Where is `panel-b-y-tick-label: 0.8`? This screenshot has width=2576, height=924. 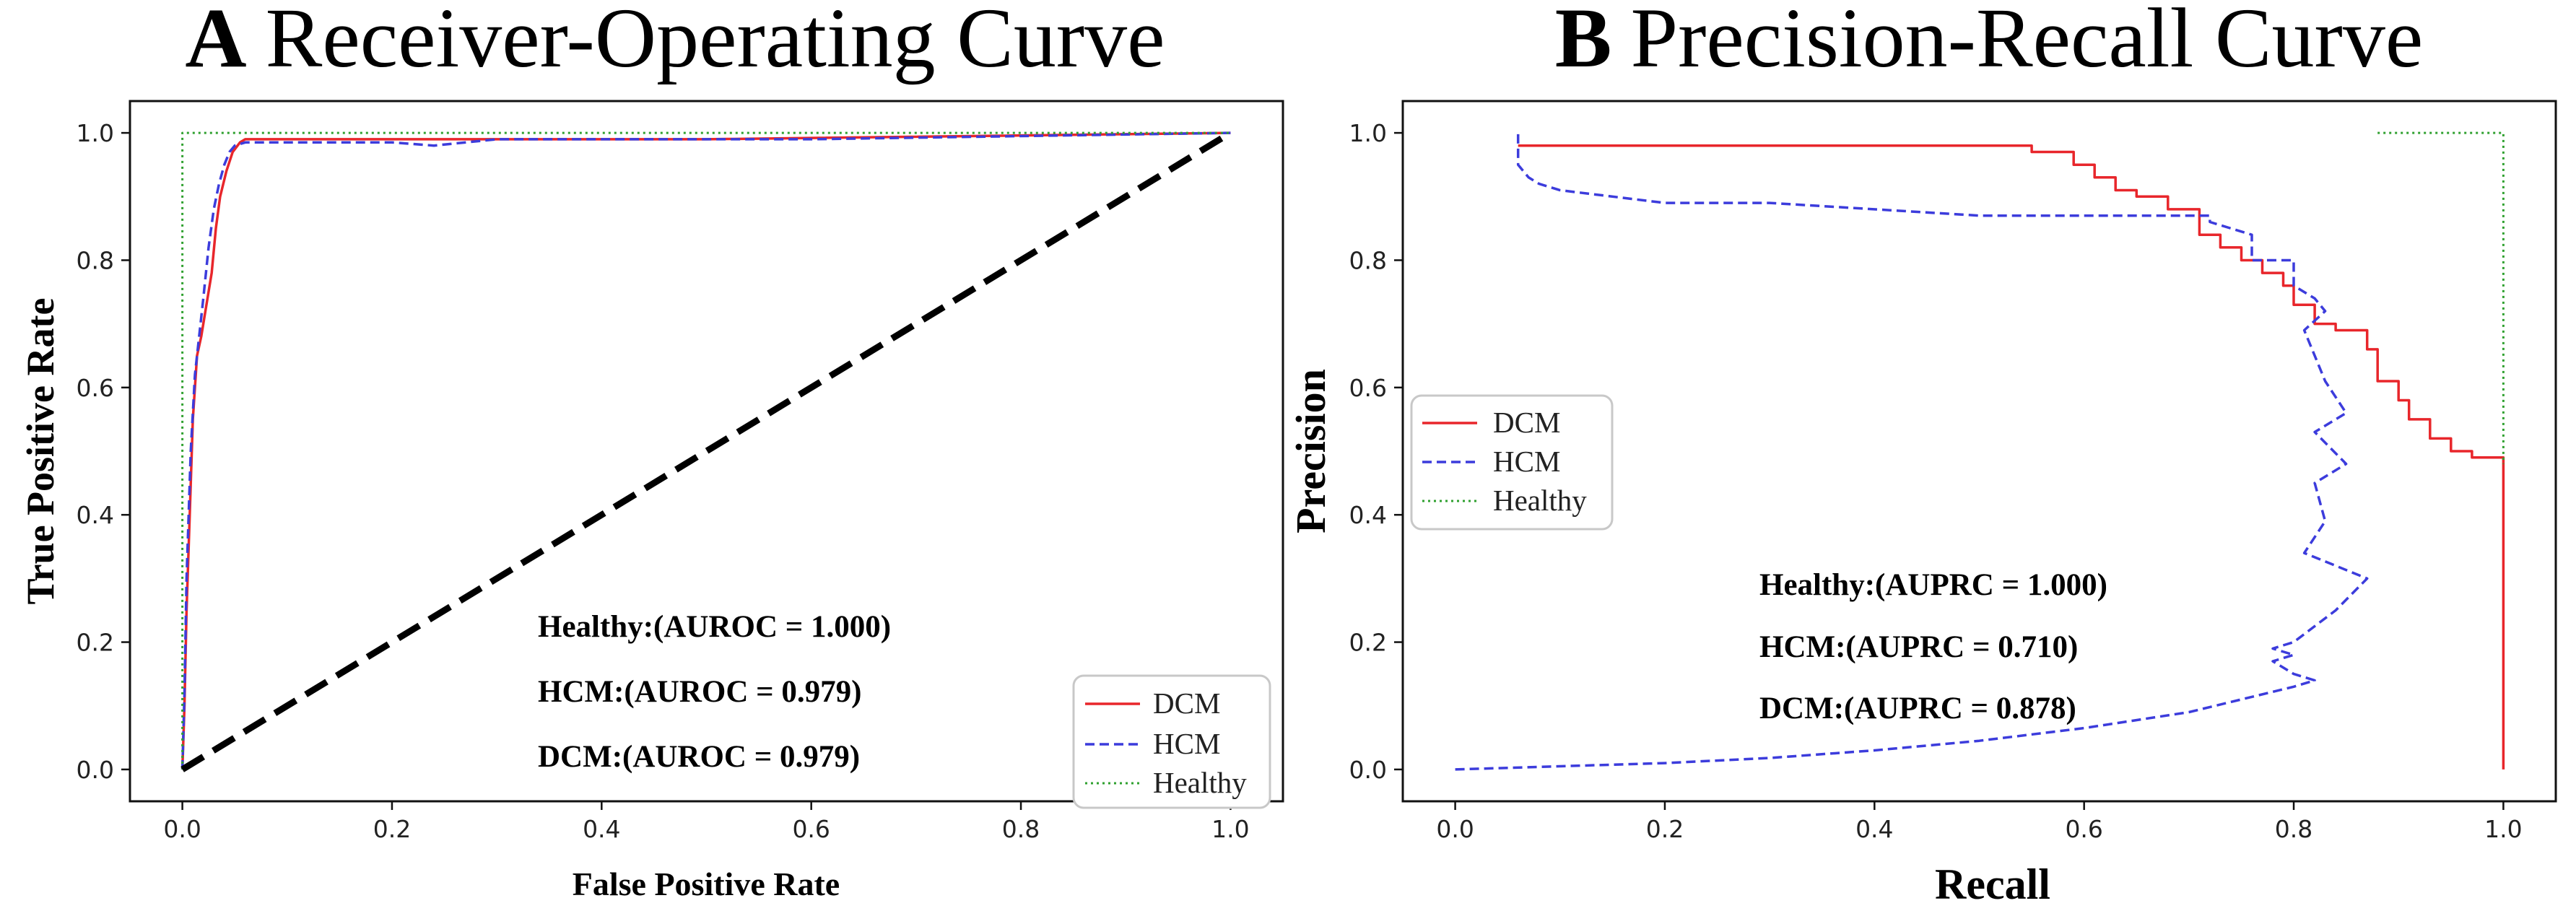
panel-b-y-tick-label: 0.8 is located at coordinates (1368, 260).